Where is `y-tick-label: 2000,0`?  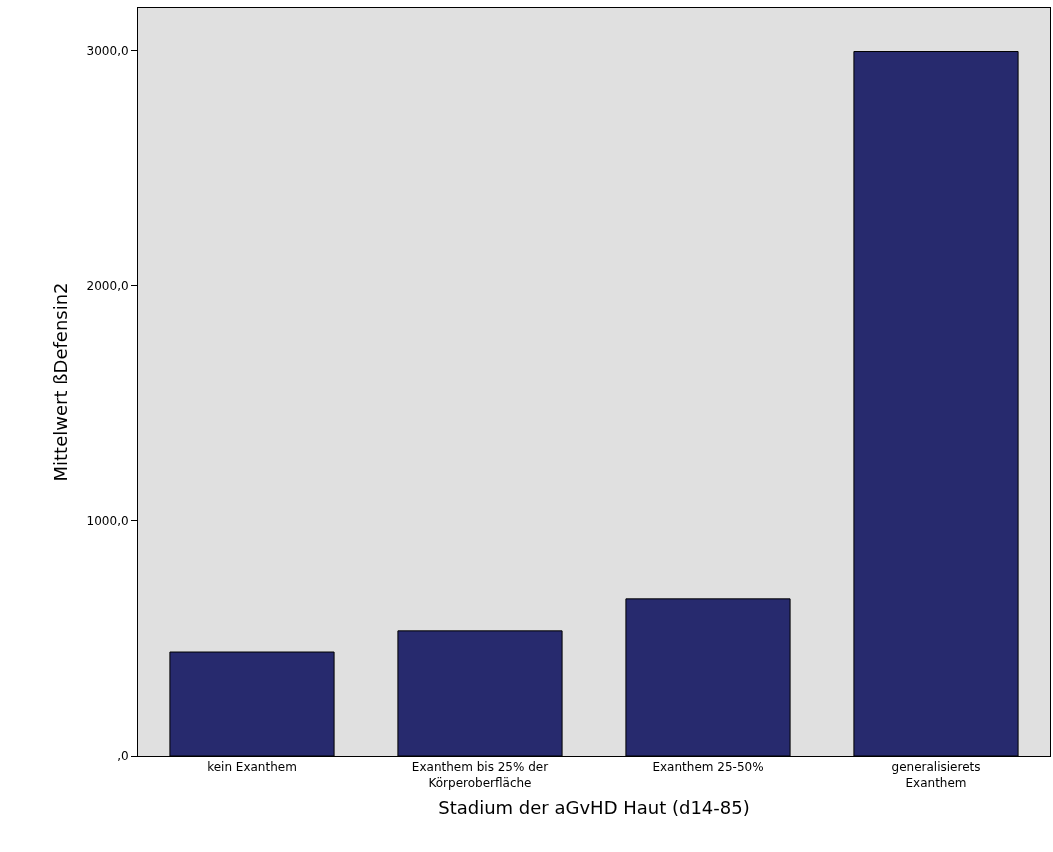 y-tick-label: 2000,0 is located at coordinates (107, 285).